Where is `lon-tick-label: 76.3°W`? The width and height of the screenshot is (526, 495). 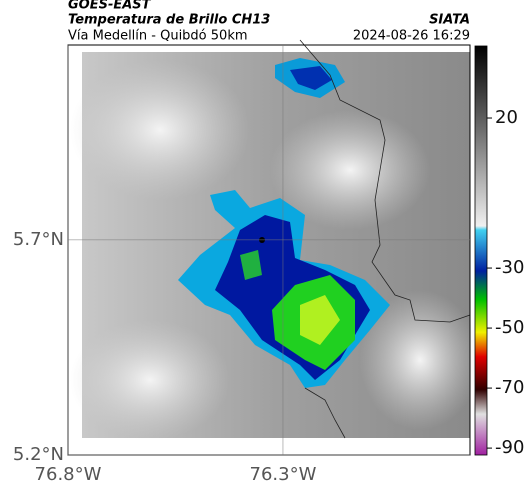
lon-tick-label: 76.3°W is located at coordinates (283, 474).